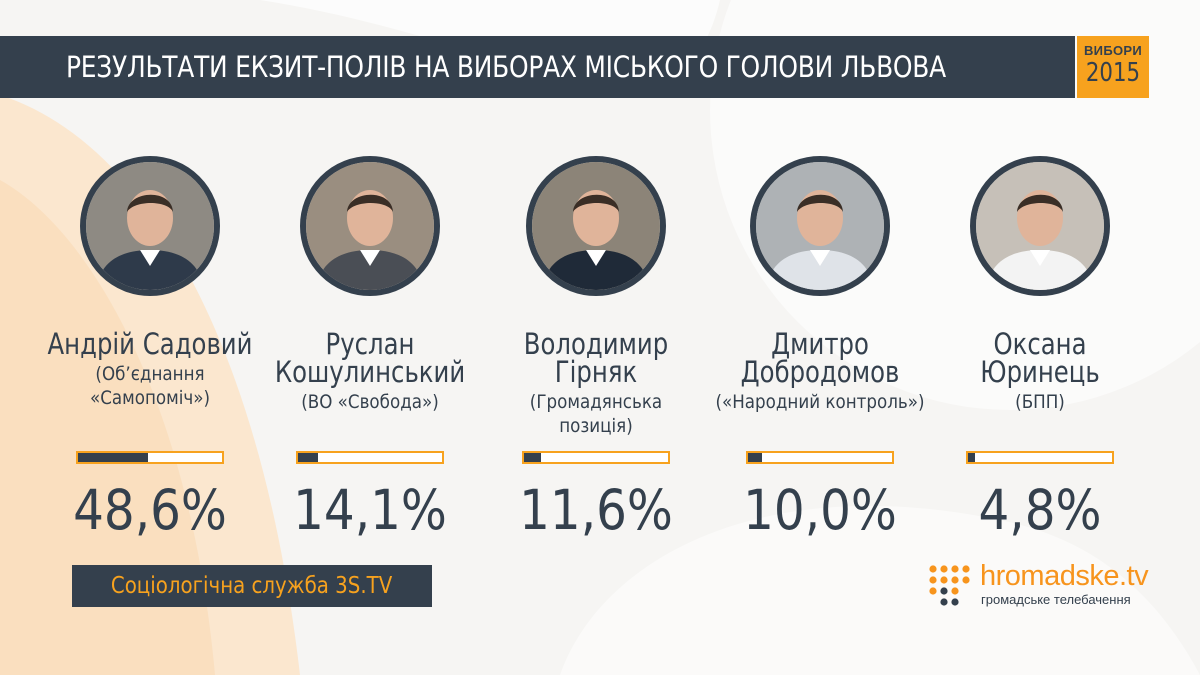 The width and height of the screenshot is (1200, 675). Describe the element at coordinates (150, 510) in the screenshot. I see `result-percent-label: 48,6%` at that location.